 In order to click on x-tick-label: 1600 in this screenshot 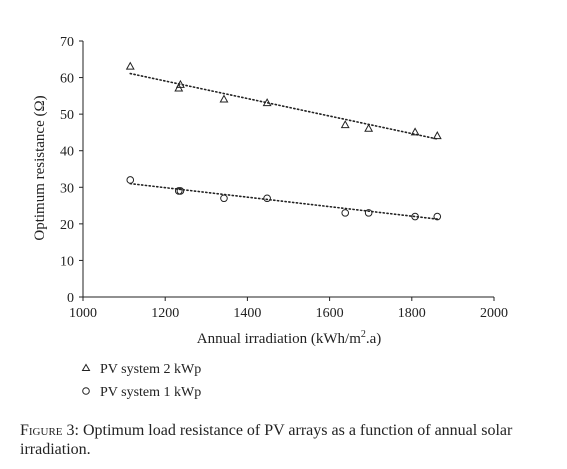, I will do `click(330, 313)`.